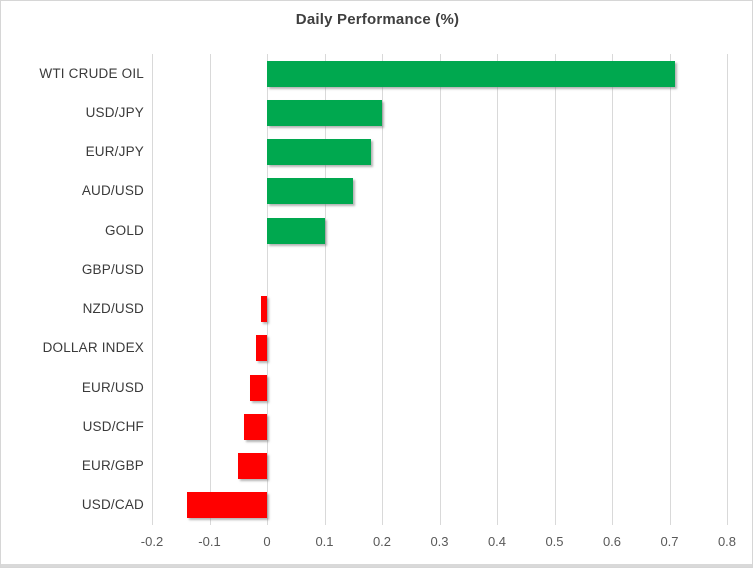 Image resolution: width=753 pixels, height=568 pixels. Describe the element at coordinates (319, 152) in the screenshot. I see `bar-eur-jpy` at that location.